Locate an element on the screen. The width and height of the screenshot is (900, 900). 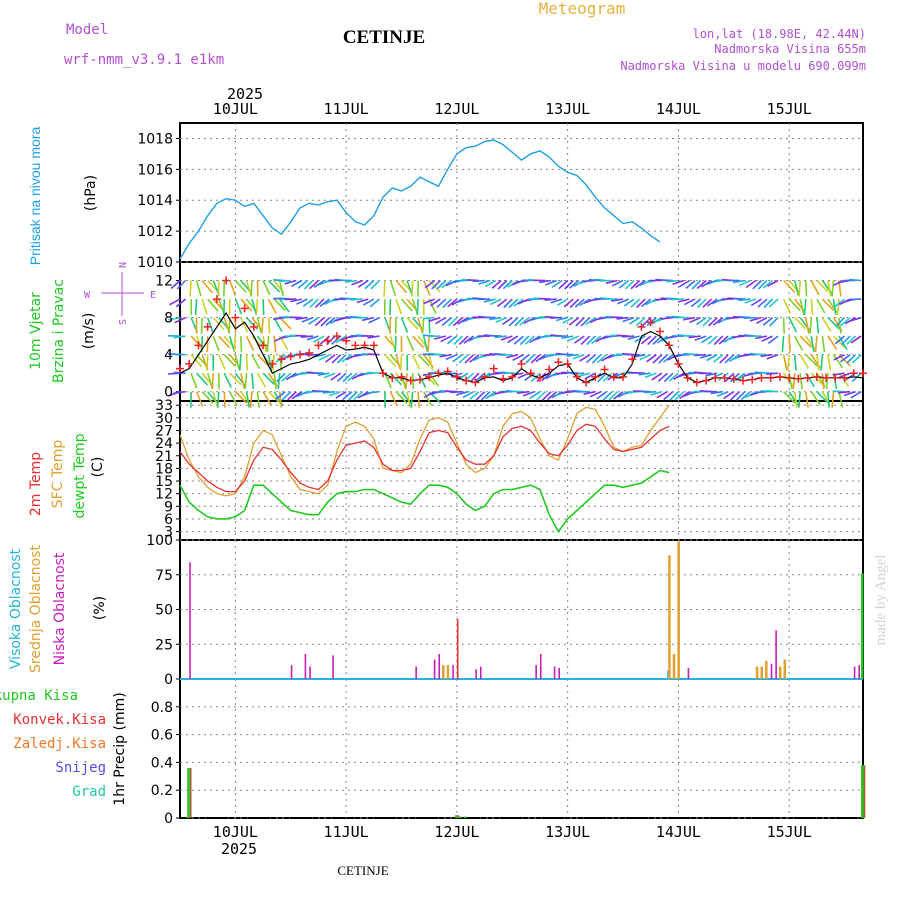
bottom-day-label: 13JUL is located at coordinates (567, 832).